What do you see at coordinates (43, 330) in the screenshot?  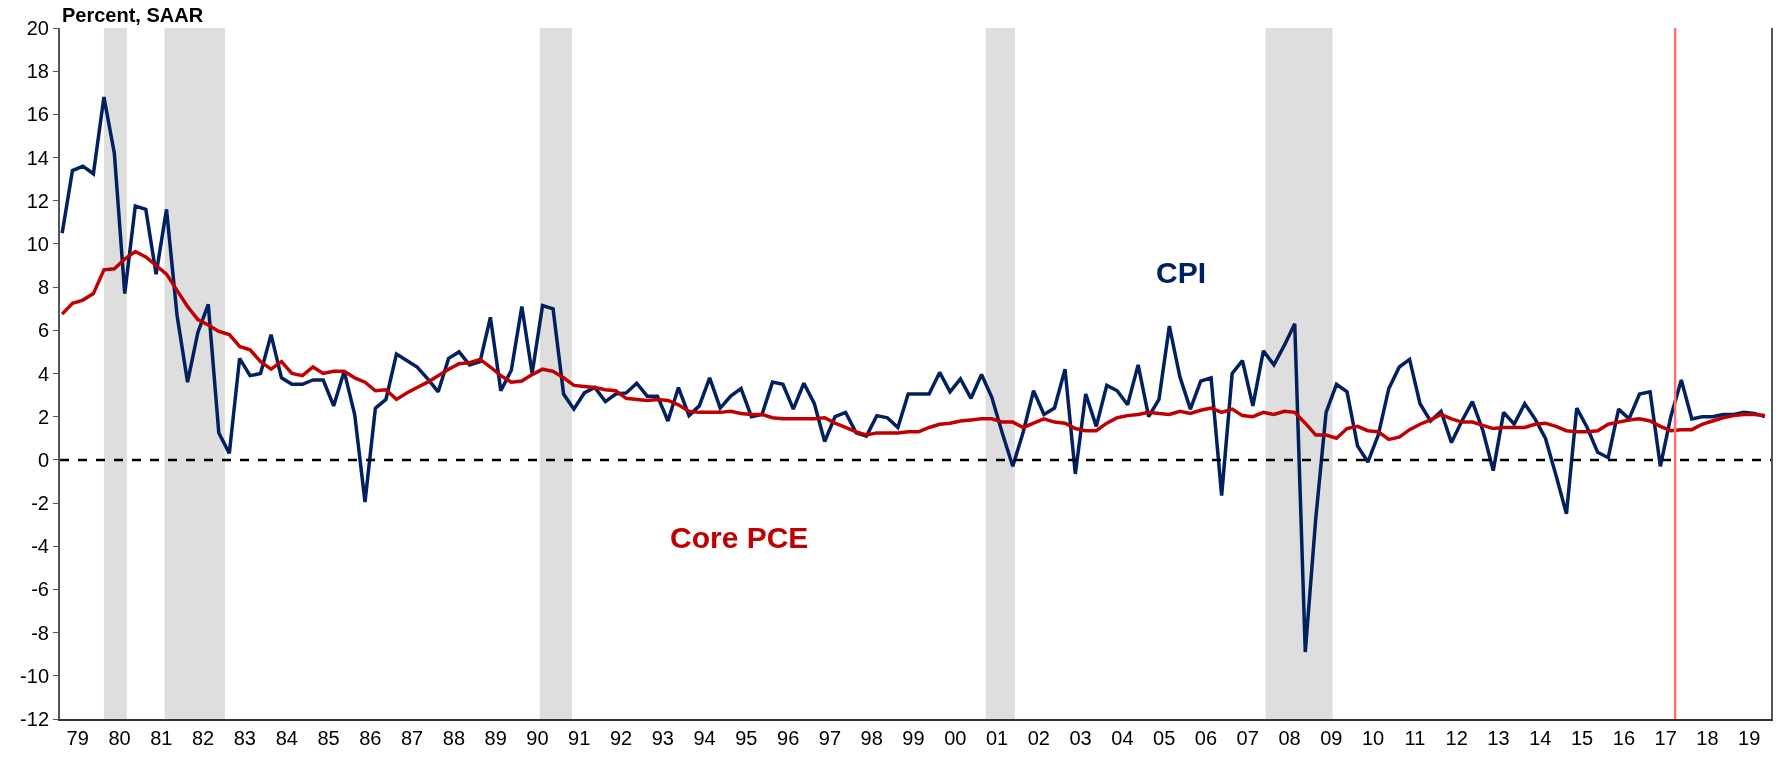 I see `y-tick-label: 6` at bounding box center [43, 330].